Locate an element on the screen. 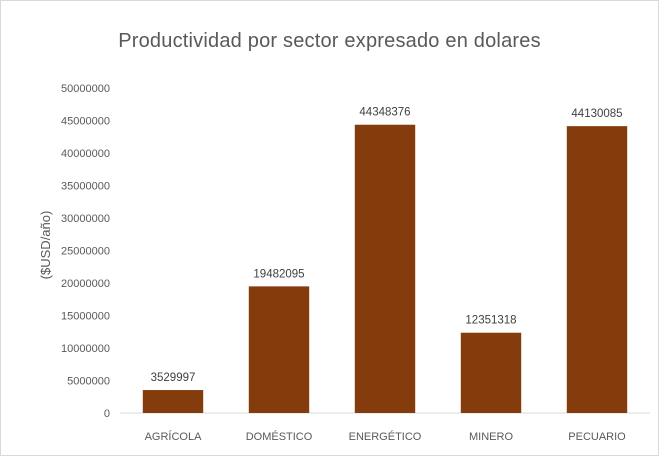 The width and height of the screenshot is (659, 456). y-tick-label: 25000000 is located at coordinates (85, 252).